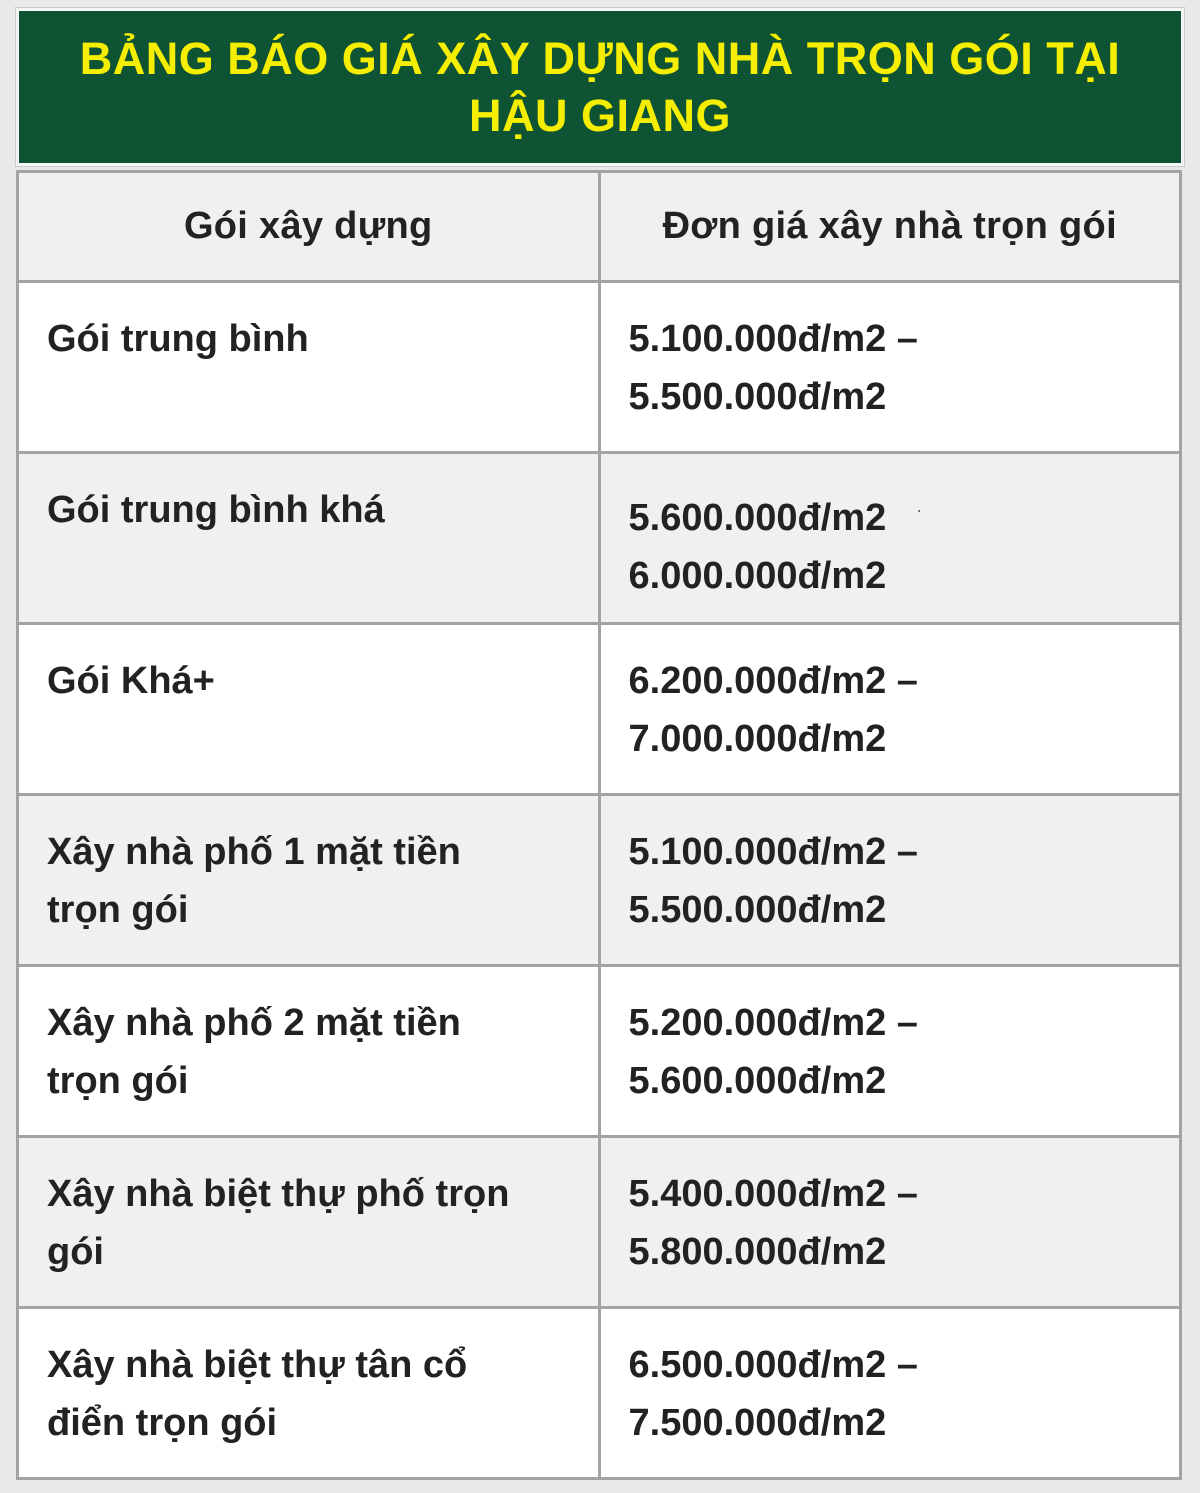  Describe the element at coordinates (757, 576) in the screenshot. I see `price-line: 6.000.000đ/m2` at that location.